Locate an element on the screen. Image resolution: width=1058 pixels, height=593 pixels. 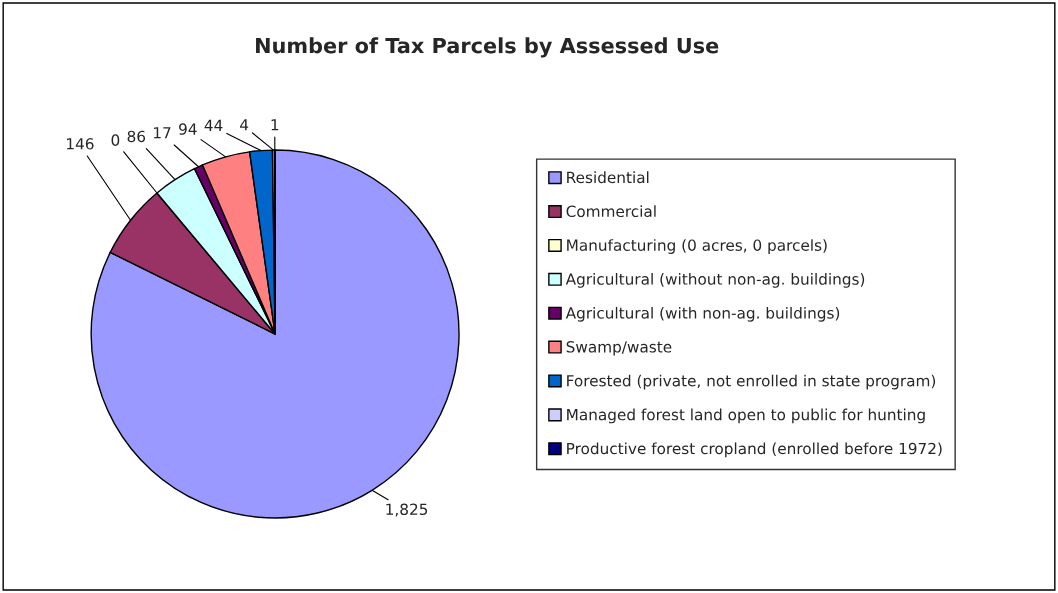
data-label: 94 is located at coordinates (188, 129).